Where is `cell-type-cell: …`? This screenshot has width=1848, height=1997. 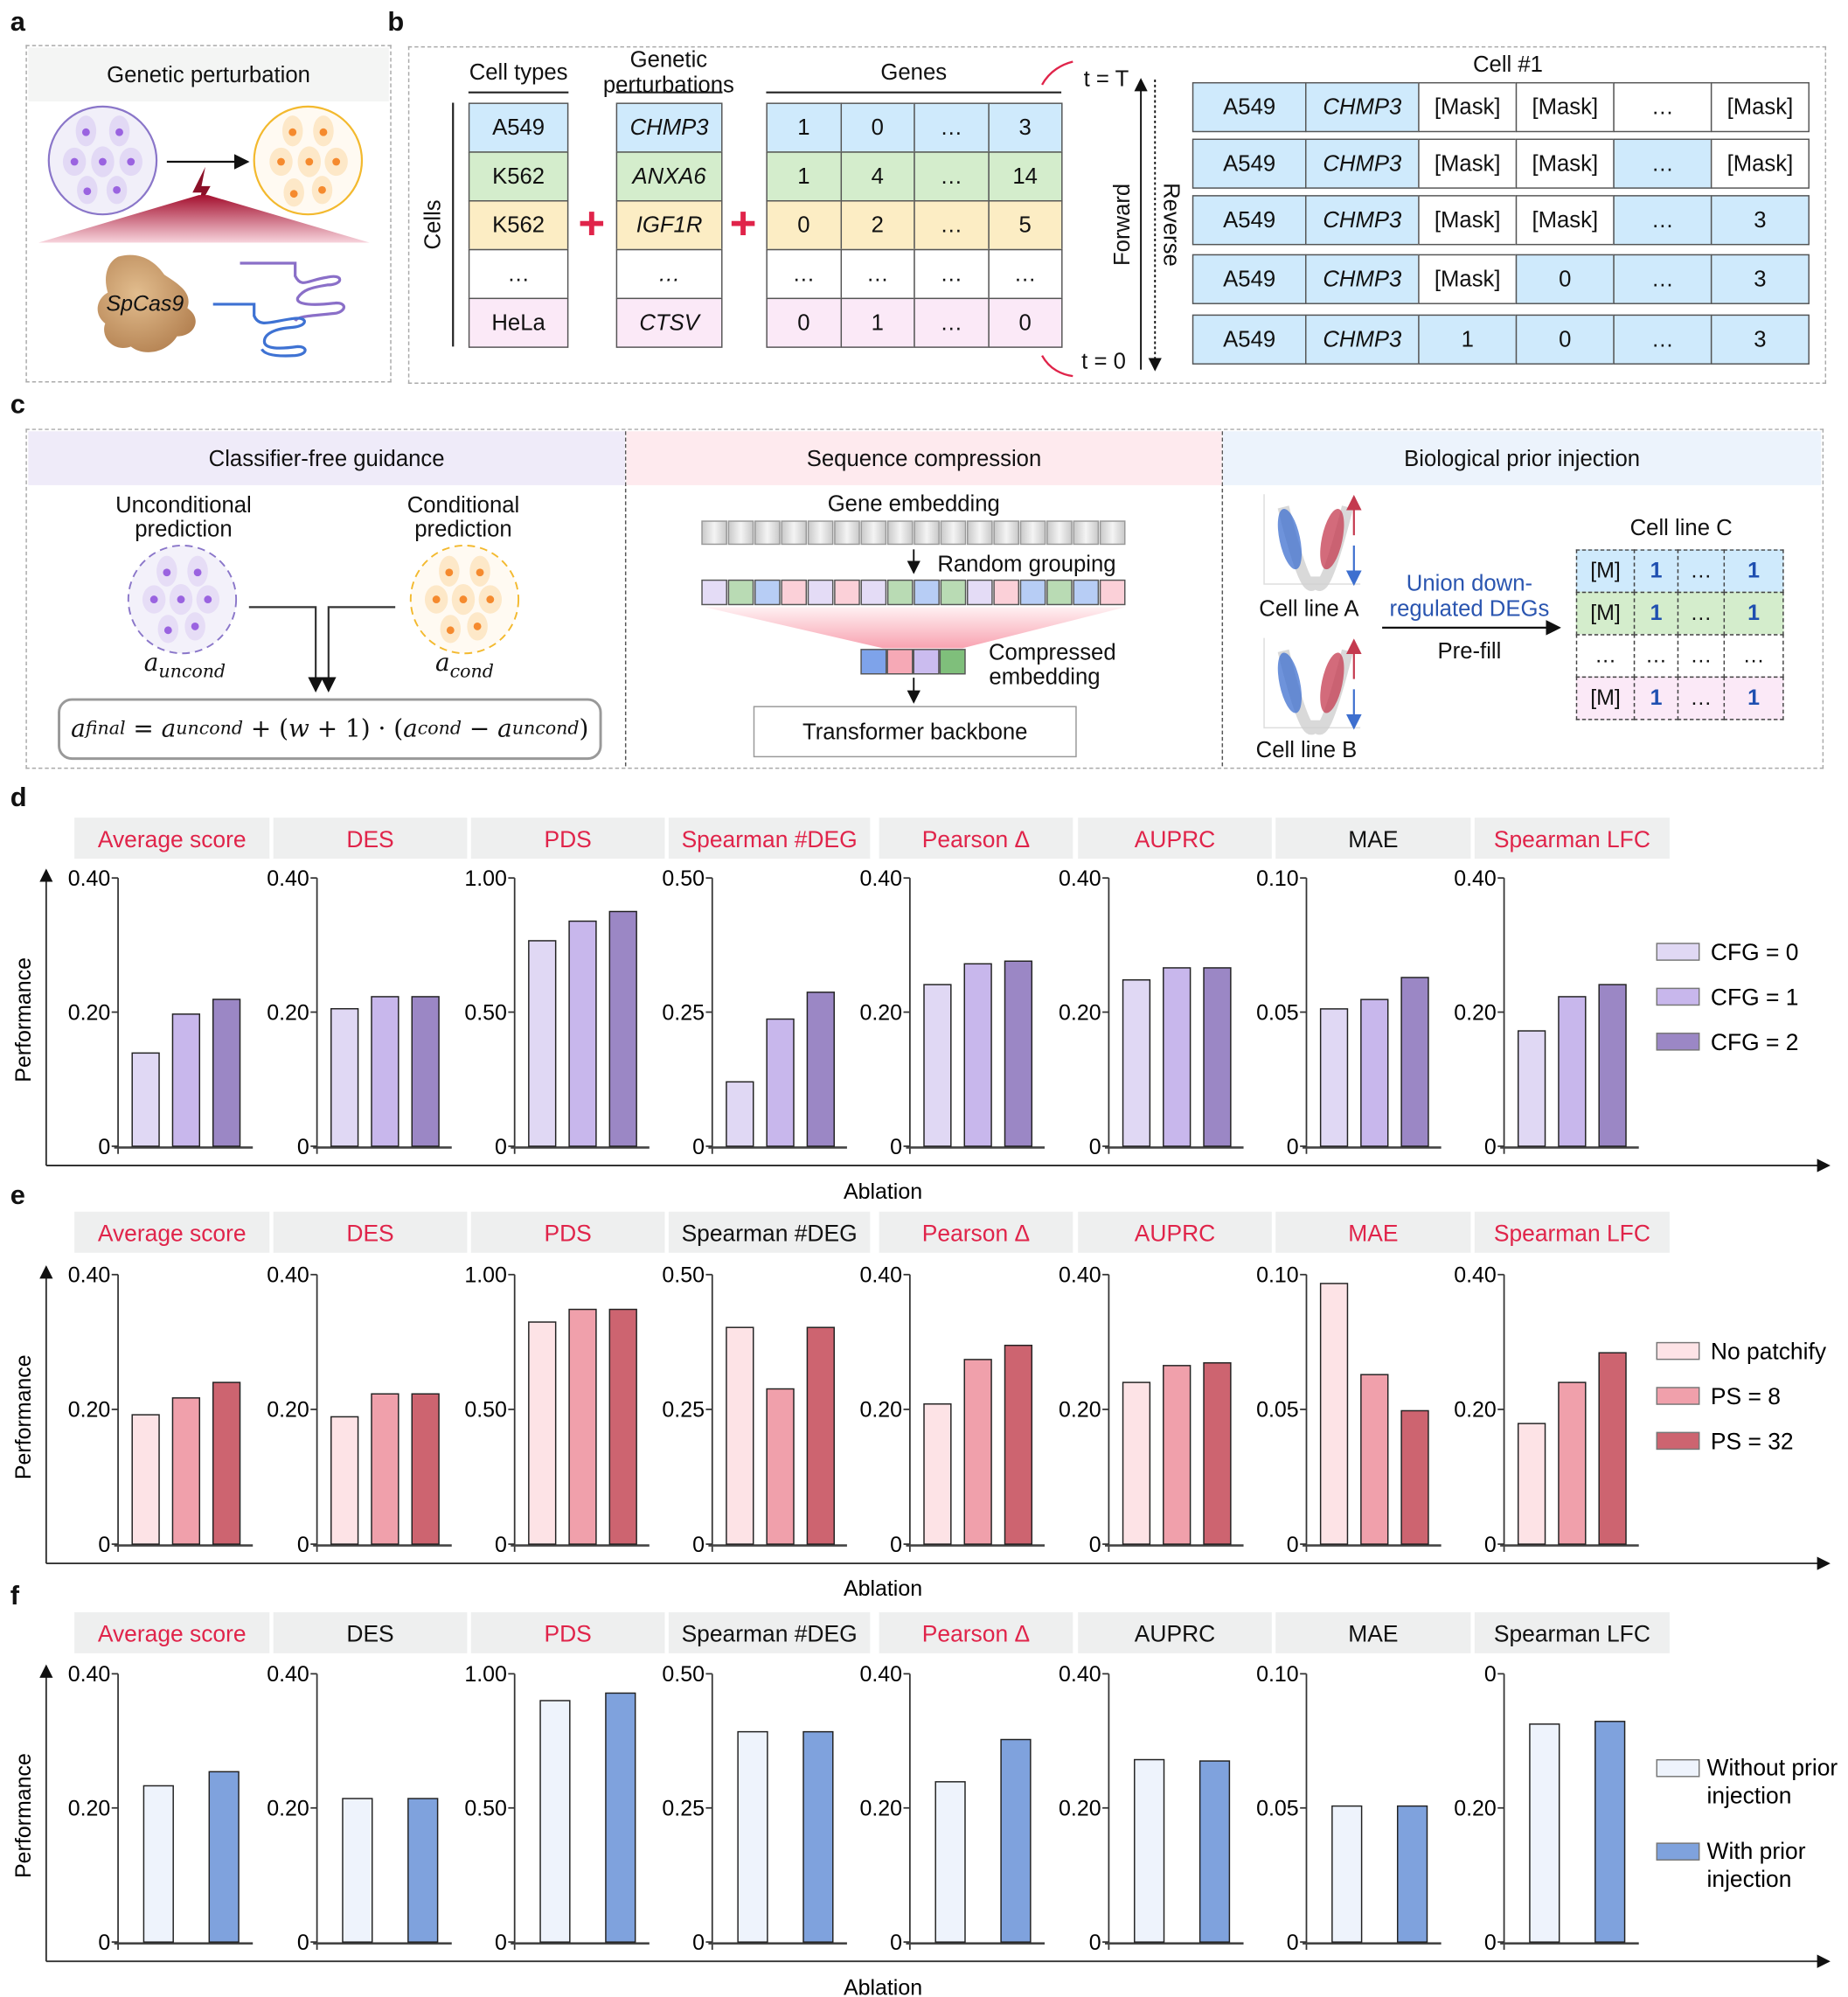
cell-type-cell: … is located at coordinates (518, 274).